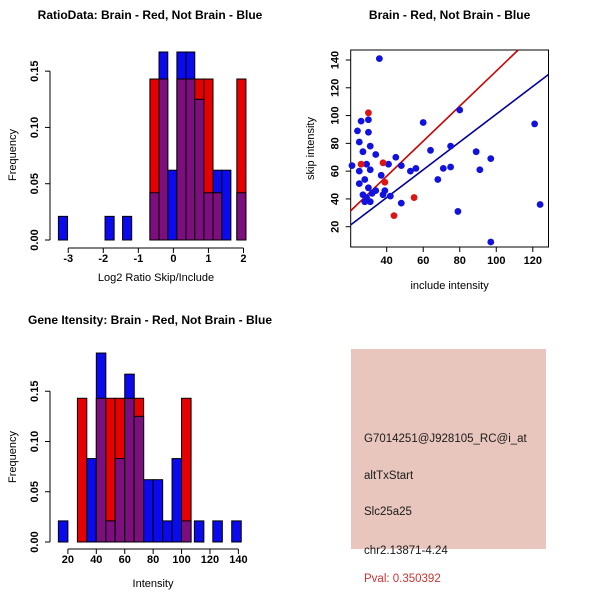  I want to click on x-axis-label: Log2 Ratio Skip/Include, so click(156, 278).